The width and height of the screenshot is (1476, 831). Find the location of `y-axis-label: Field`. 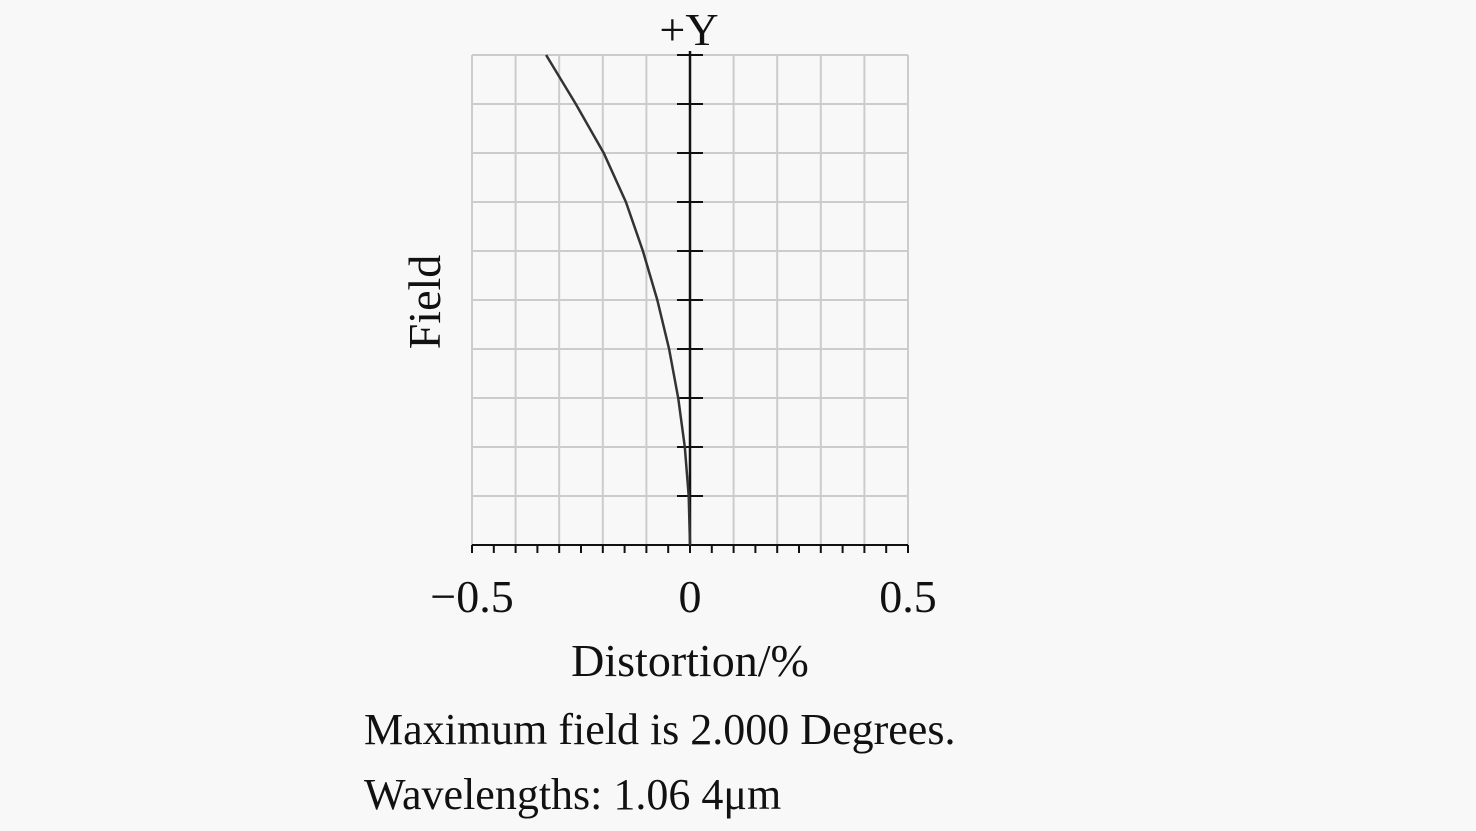

y-axis-label: Field is located at coordinates (424, 302).